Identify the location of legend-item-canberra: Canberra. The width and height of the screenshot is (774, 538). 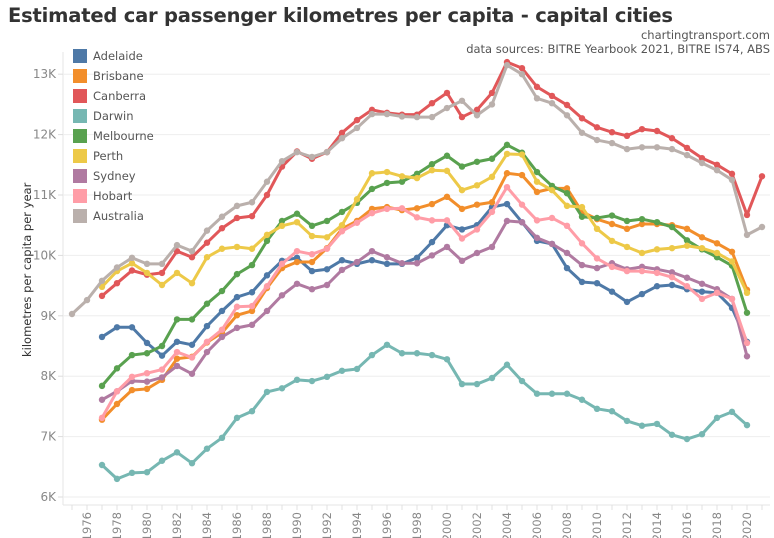
(113, 96).